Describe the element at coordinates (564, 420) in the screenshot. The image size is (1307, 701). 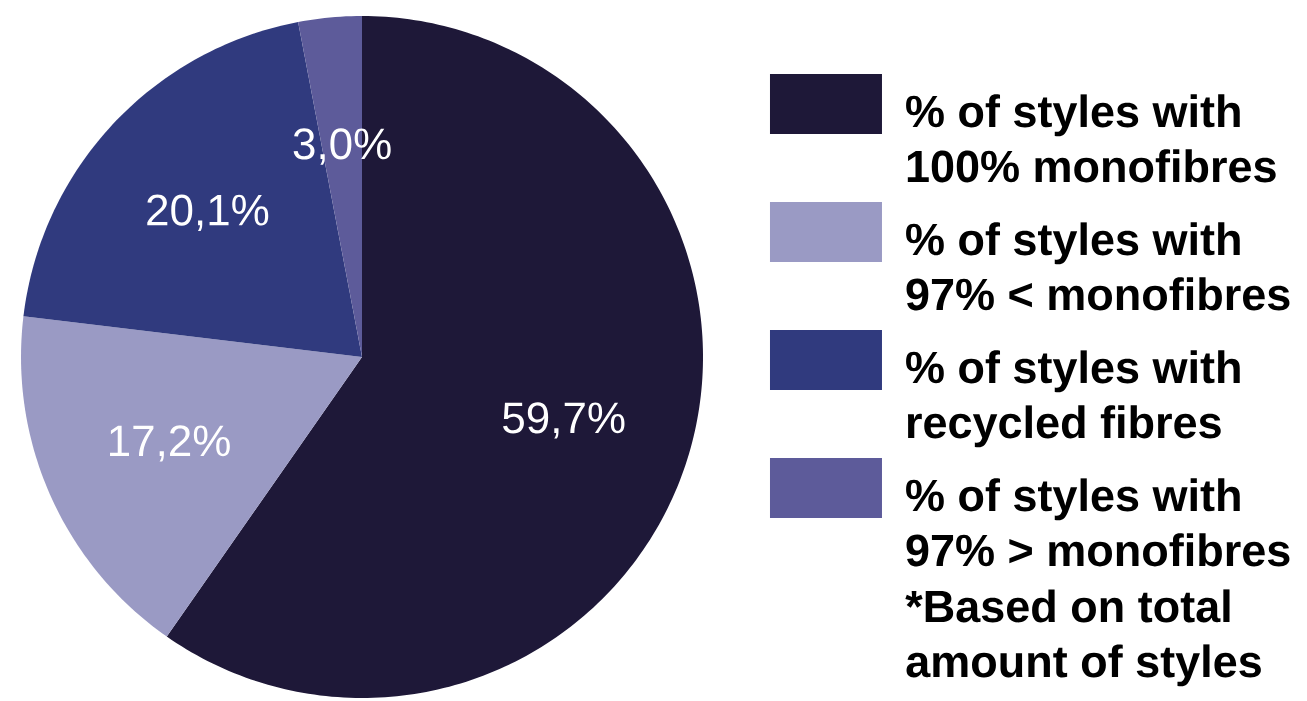
I see `data-label: 59,7%` at that location.